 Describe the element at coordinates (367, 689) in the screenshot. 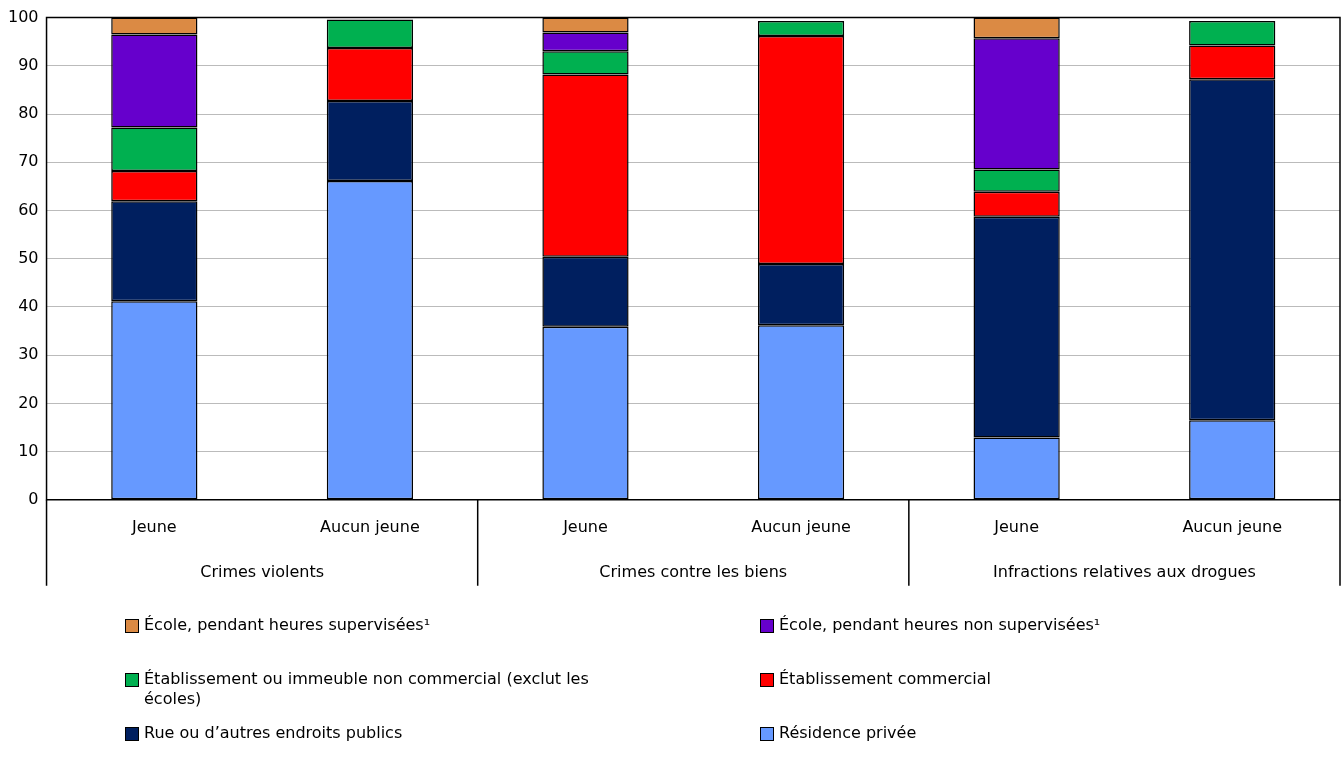

I see `legend-label: Établissement ou immeuble non commercial (exclut les écoles)` at that location.